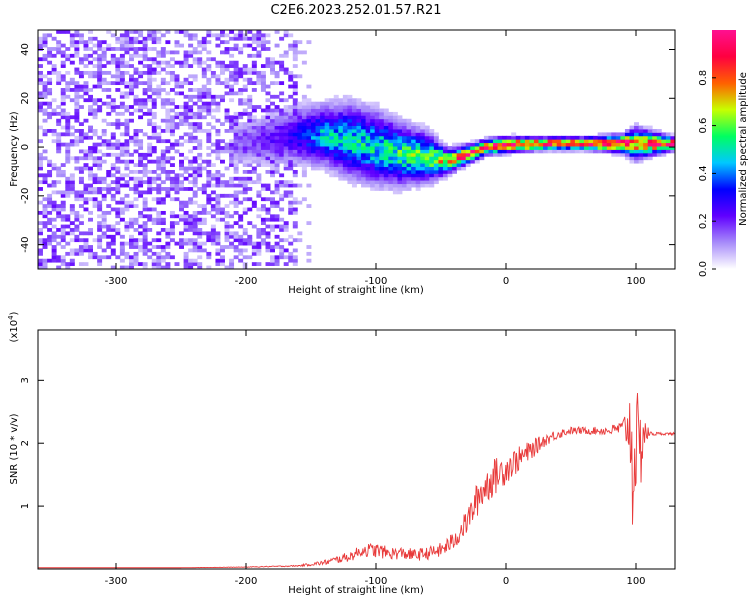 The width and height of the screenshot is (750, 600). What do you see at coordinates (506, 581) in the screenshot?
I see `x-tick-label: 0` at bounding box center [506, 581].